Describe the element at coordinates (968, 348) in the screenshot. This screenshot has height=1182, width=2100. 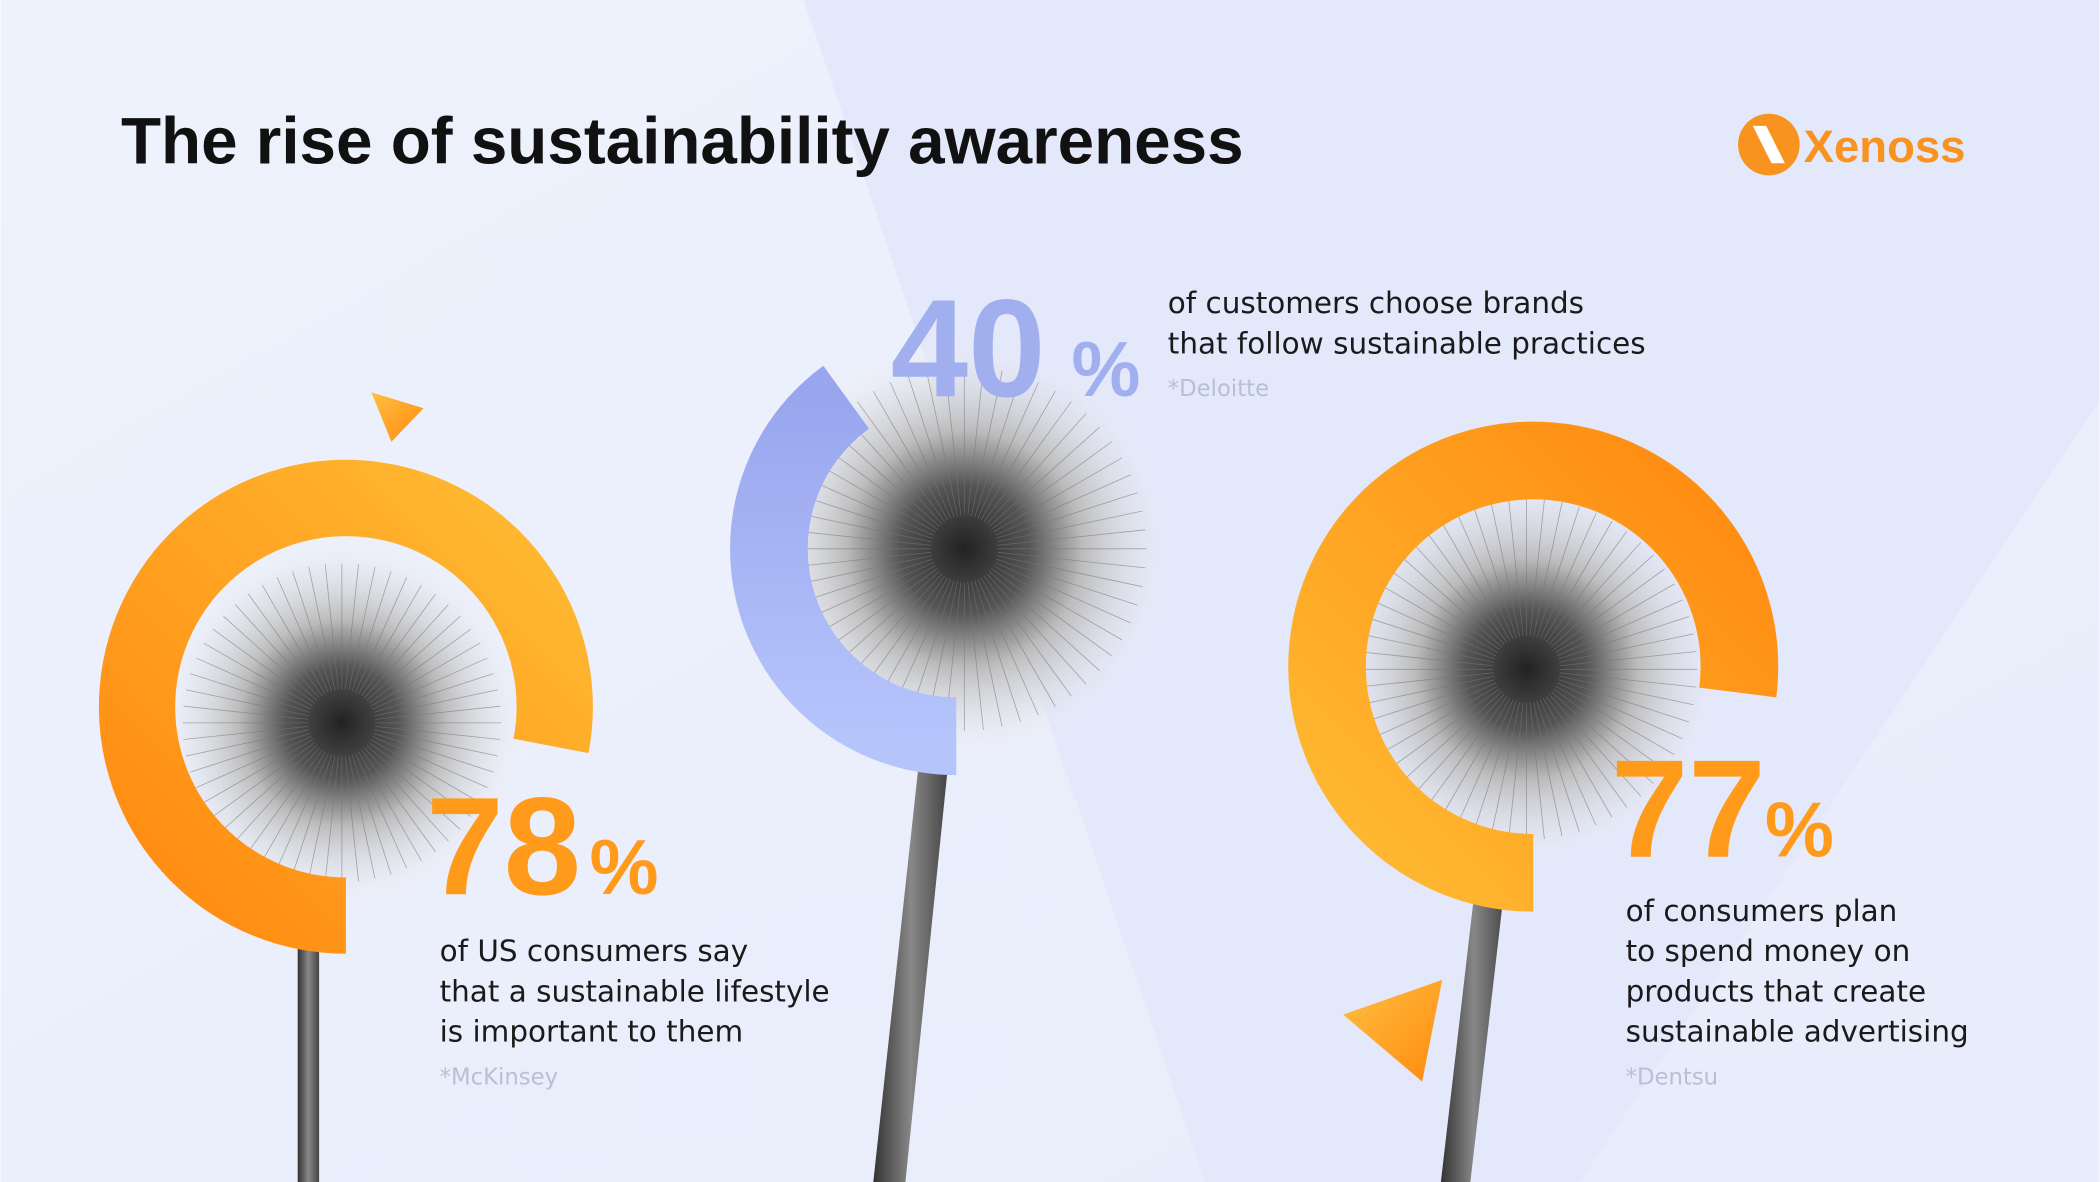
I see `stat-value: 40` at that location.